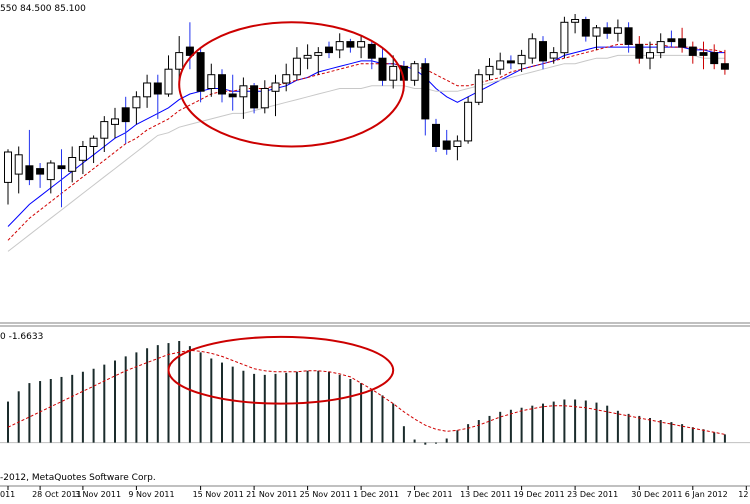 The width and height of the screenshot is (750, 504). I want to click on indicator-readout: 0 -1.6633, so click(21, 337).